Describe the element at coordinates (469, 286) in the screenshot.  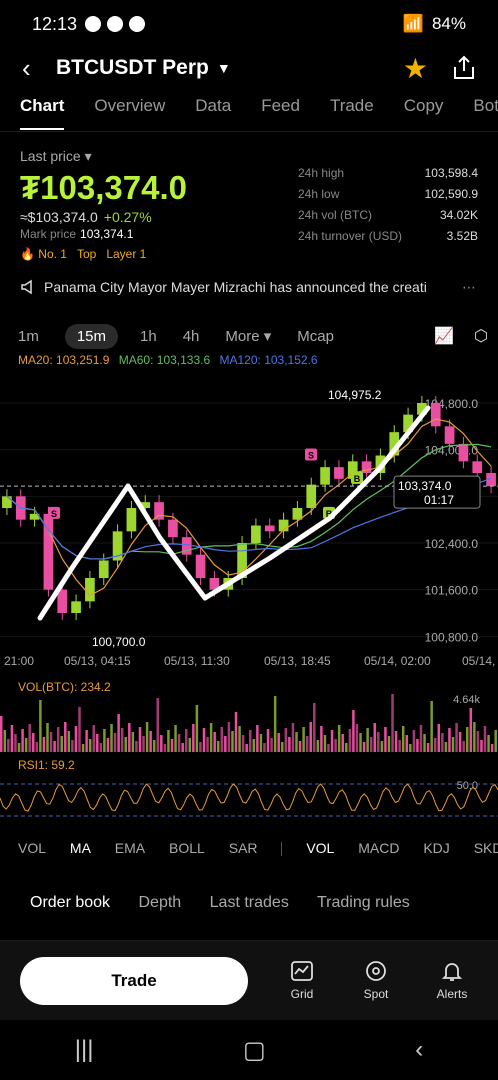
I see `more-icon: ⋯` at that location.